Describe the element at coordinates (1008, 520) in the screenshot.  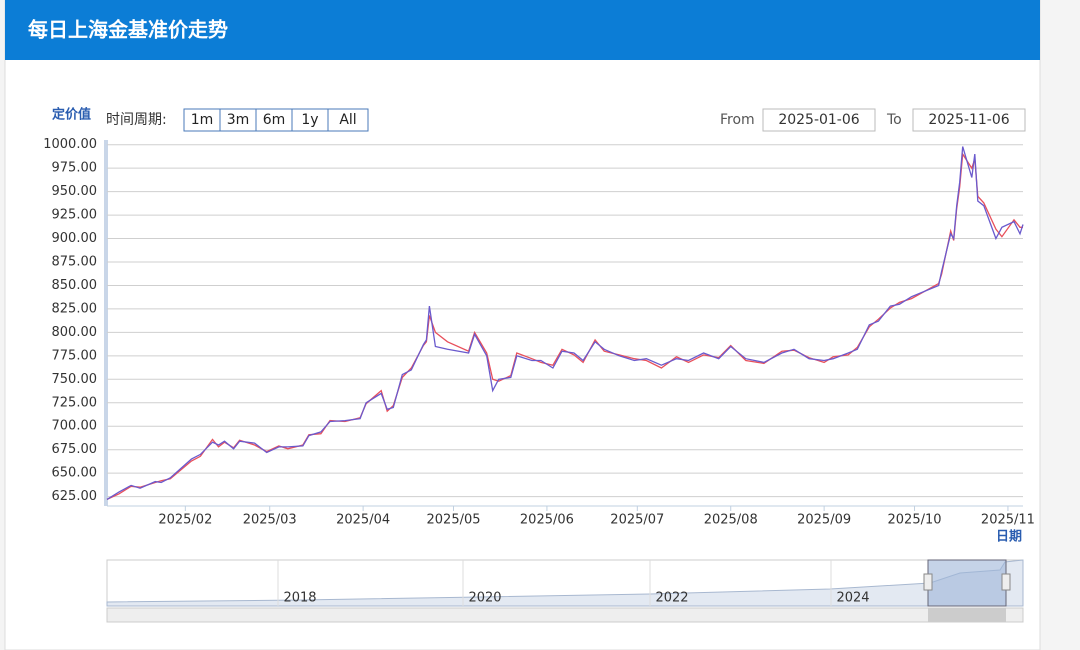
I see `x-tick-label: 2025/11` at that location.